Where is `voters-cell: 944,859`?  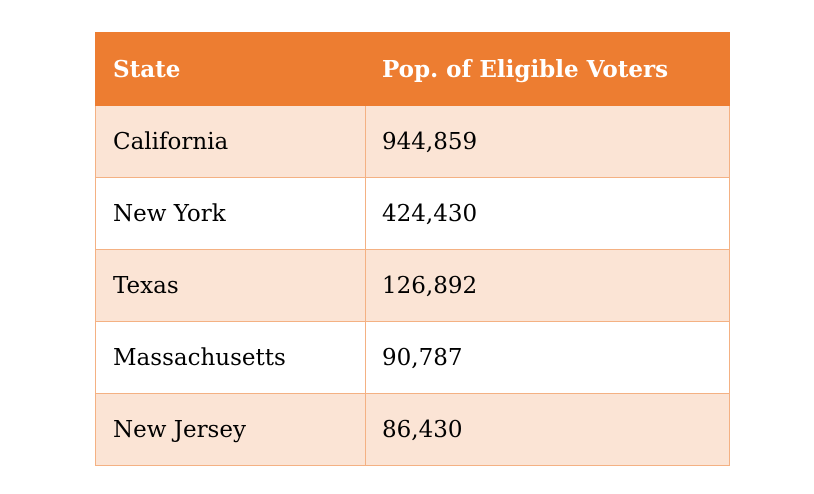 voters-cell: 944,859 is located at coordinates (547, 141).